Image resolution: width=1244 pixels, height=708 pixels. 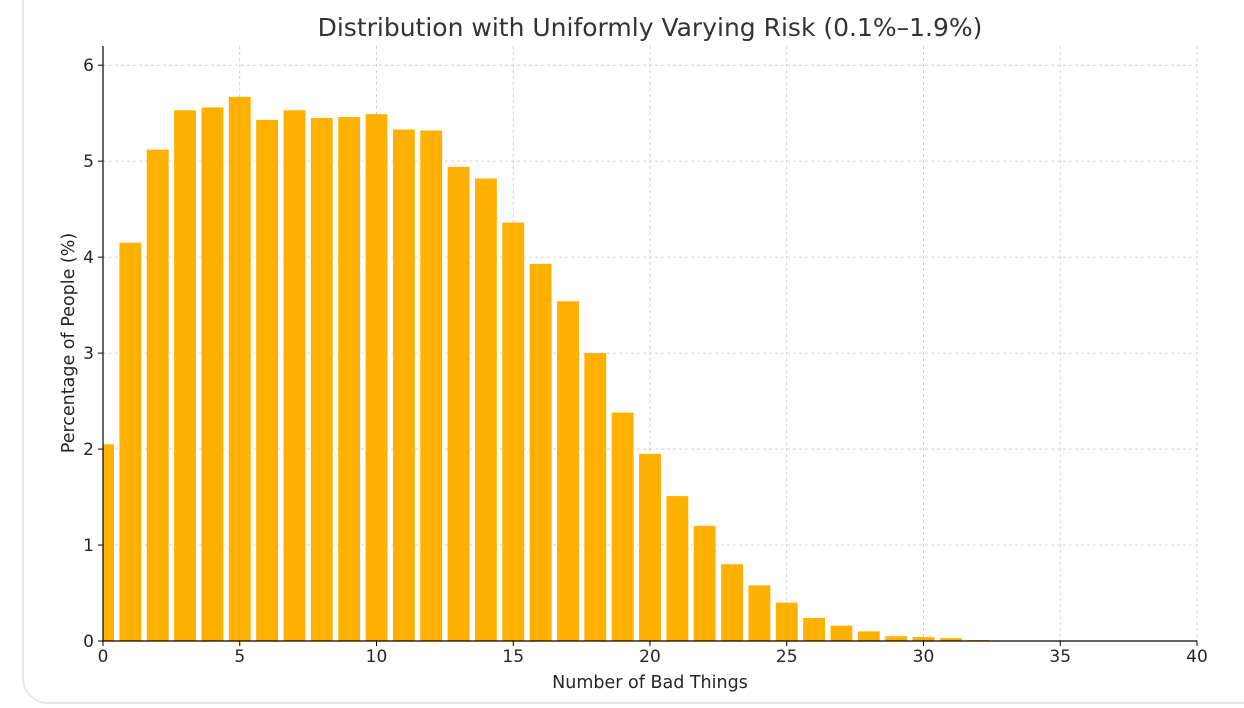 I want to click on x-tick-label: 5, so click(x=239, y=657).